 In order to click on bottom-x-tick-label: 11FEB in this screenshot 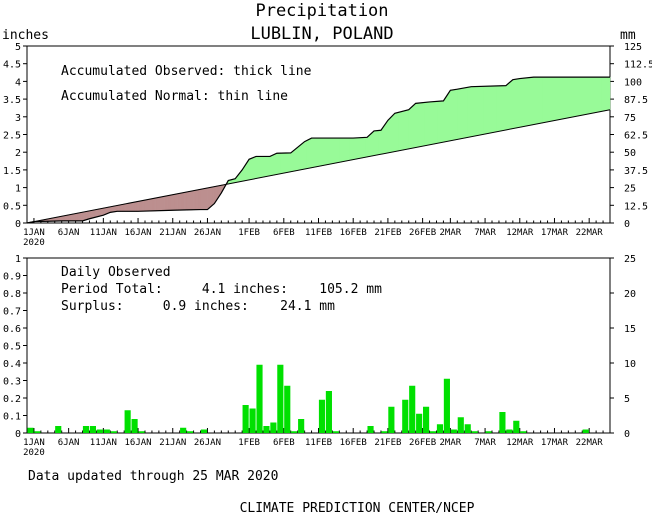, I will do `click(318, 443)`.